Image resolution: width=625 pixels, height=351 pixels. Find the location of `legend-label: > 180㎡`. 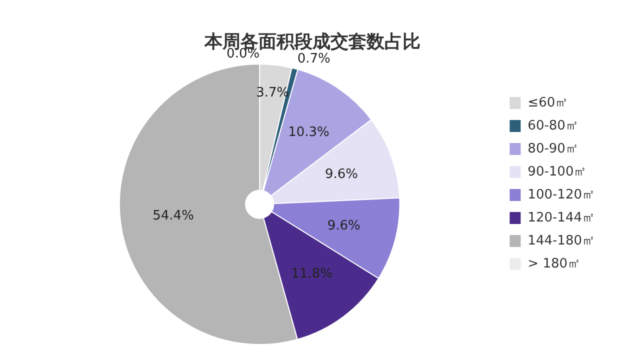

legend-label: > 180㎡ is located at coordinates (554, 264).